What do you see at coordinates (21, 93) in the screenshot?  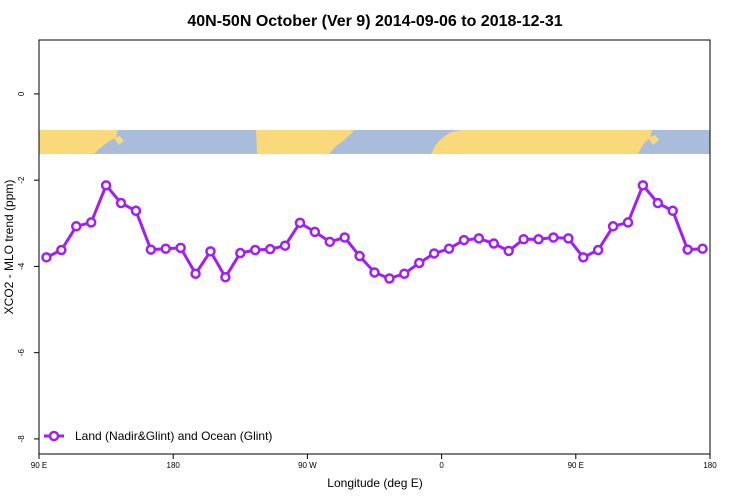 I see `y-tick-label: 0` at bounding box center [21, 93].